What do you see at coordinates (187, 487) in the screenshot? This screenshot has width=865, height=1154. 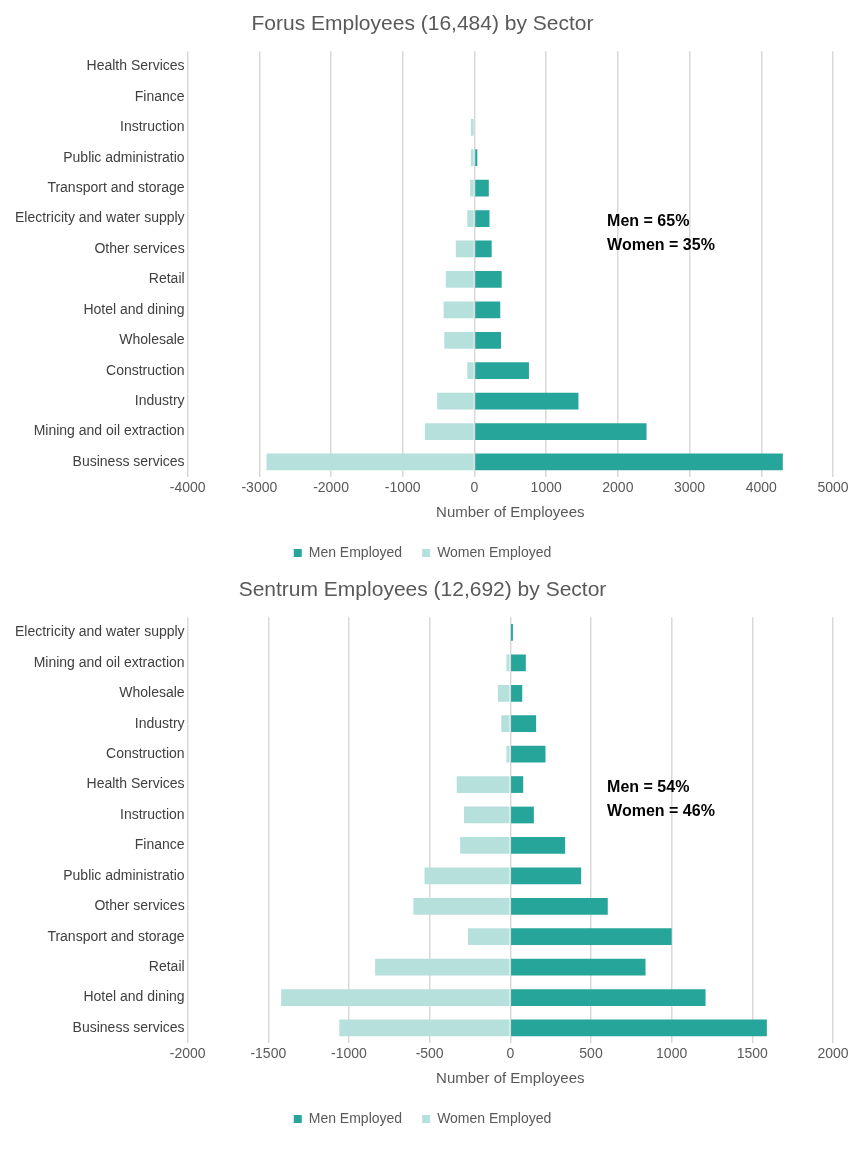 I see `x-tick-label: -4000` at bounding box center [187, 487].